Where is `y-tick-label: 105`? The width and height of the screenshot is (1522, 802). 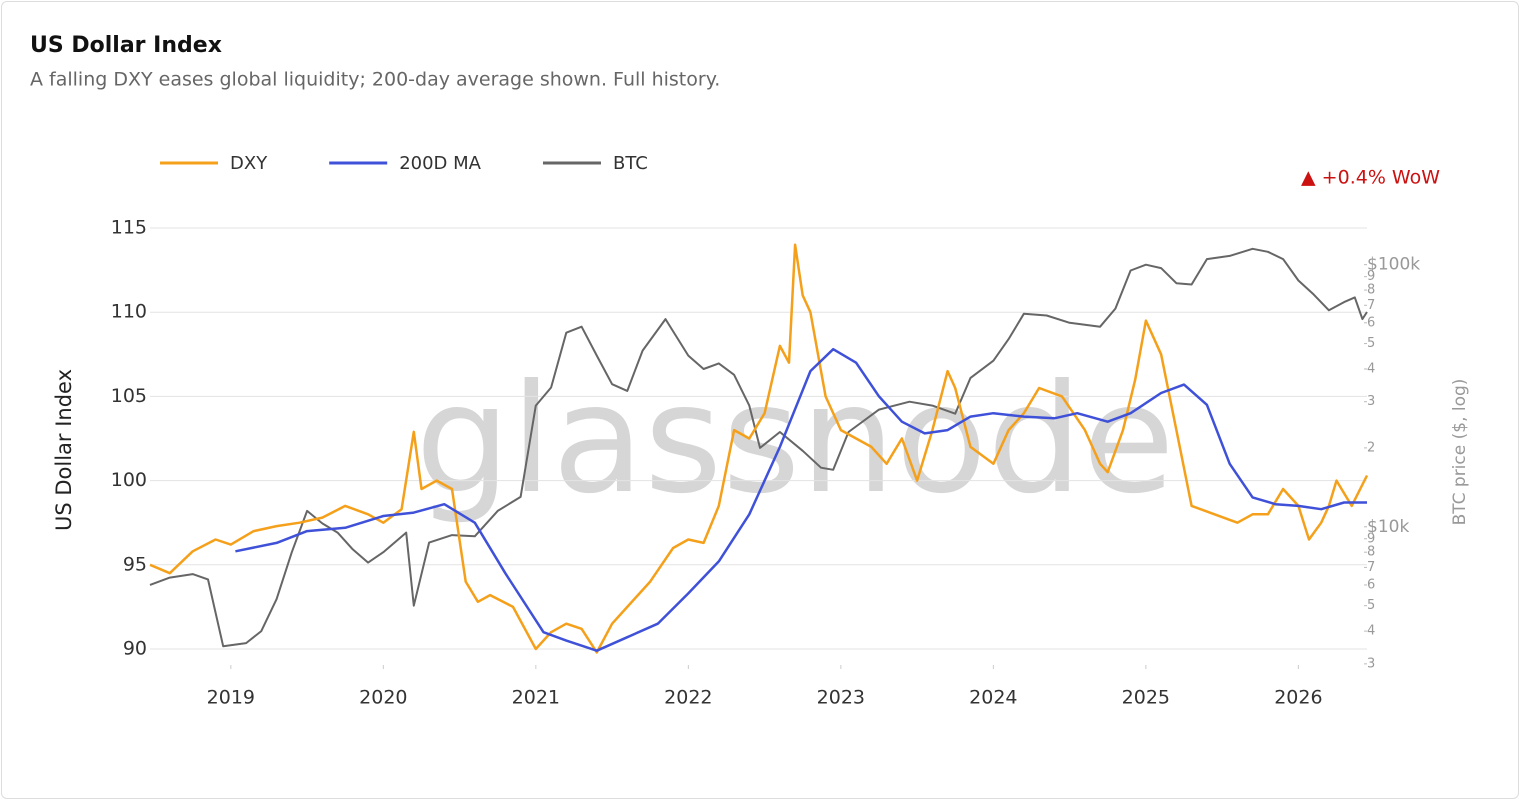 y-tick-label: 105 is located at coordinates (129, 396).